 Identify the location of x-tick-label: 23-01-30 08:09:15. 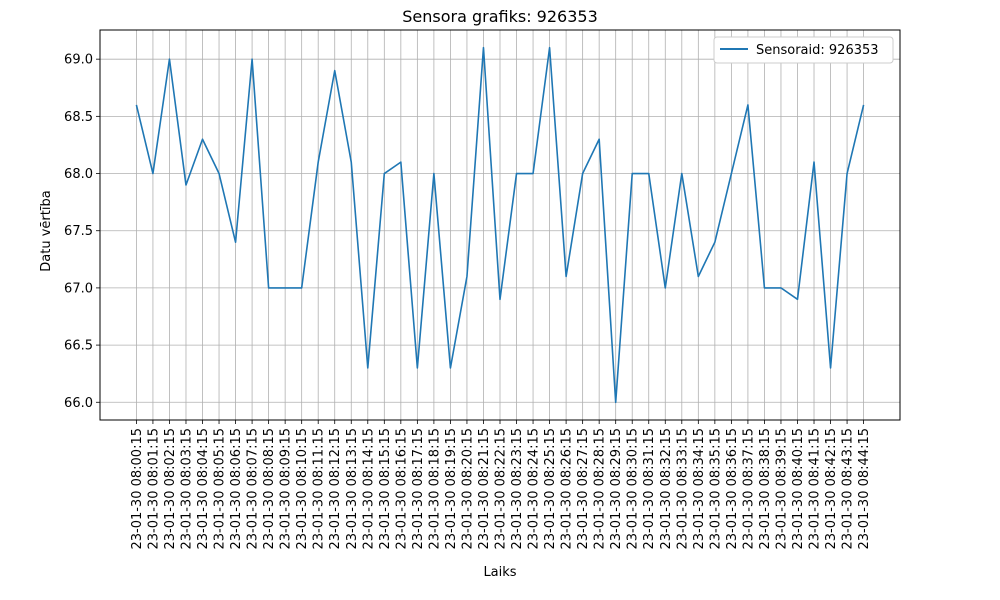
(286, 489).